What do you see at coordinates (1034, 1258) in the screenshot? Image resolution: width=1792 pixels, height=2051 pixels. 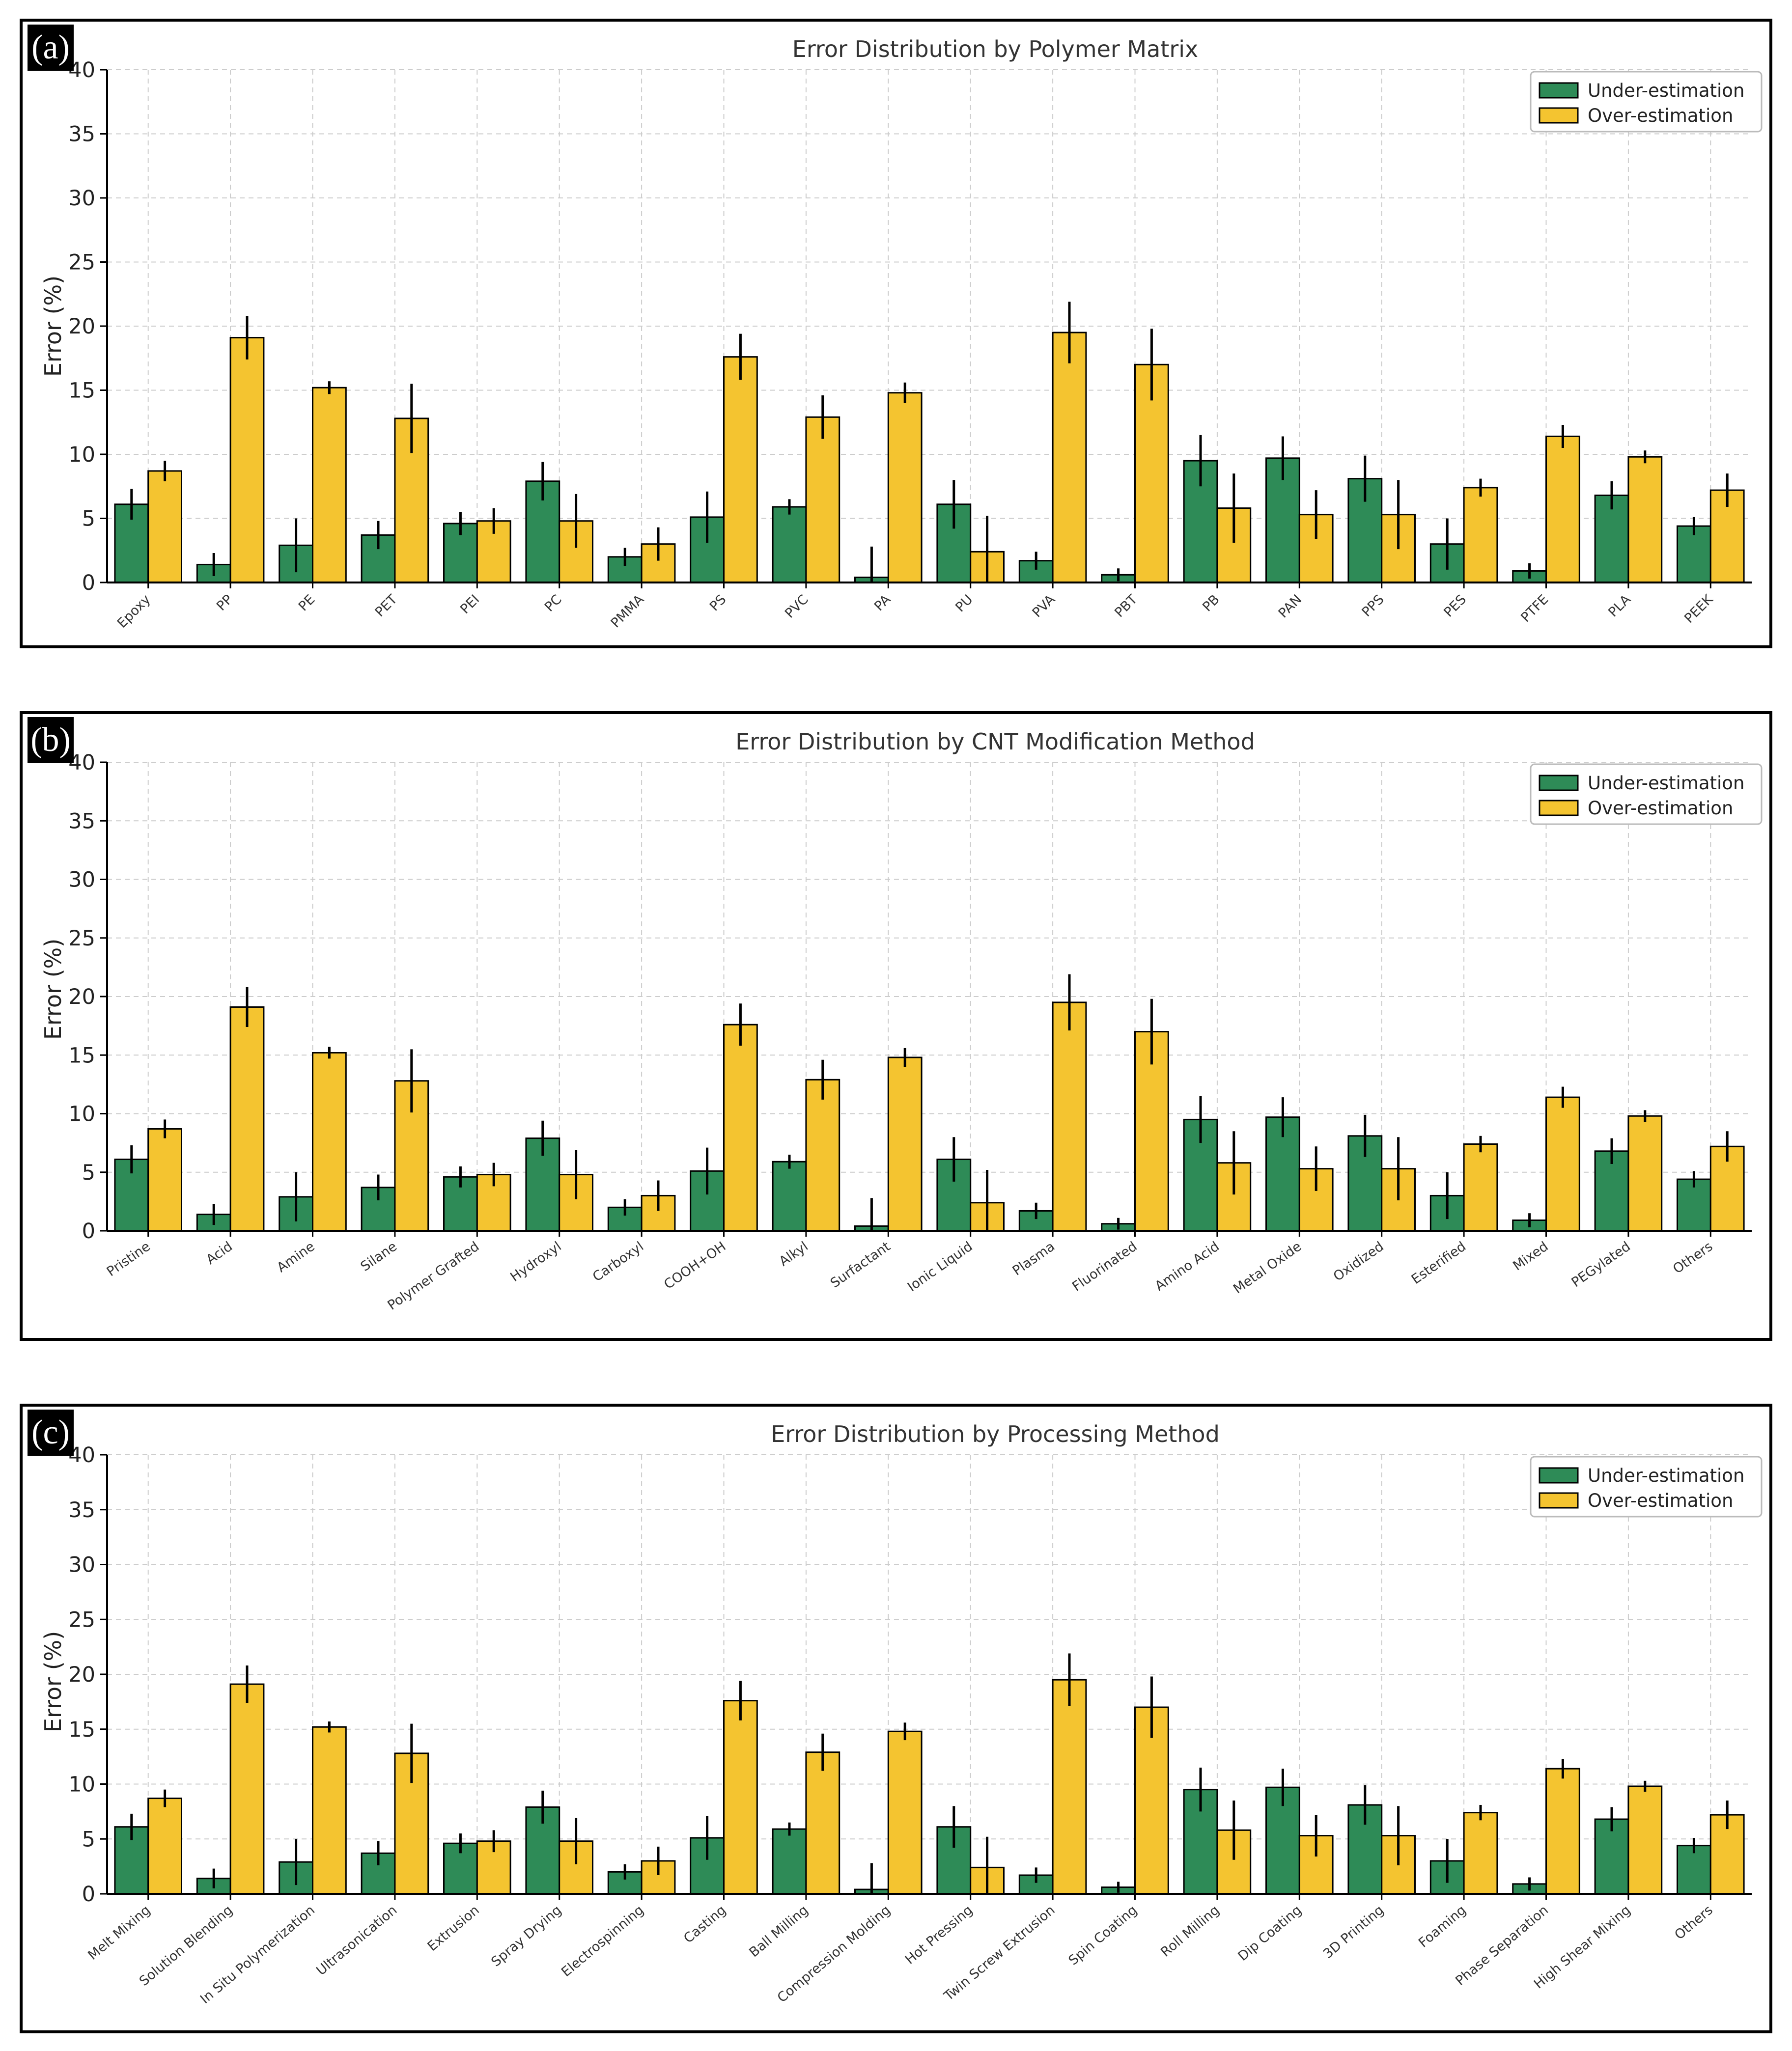 I see `x-tick-label: Plasma` at bounding box center [1034, 1258].